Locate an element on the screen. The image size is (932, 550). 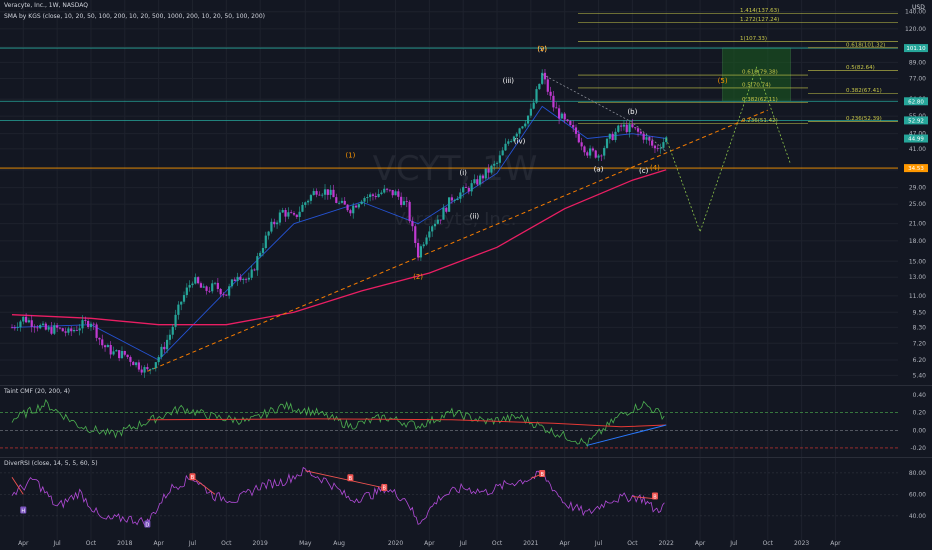
fib-level-label: 1.414(137.63) is located at coordinates (759, 11).